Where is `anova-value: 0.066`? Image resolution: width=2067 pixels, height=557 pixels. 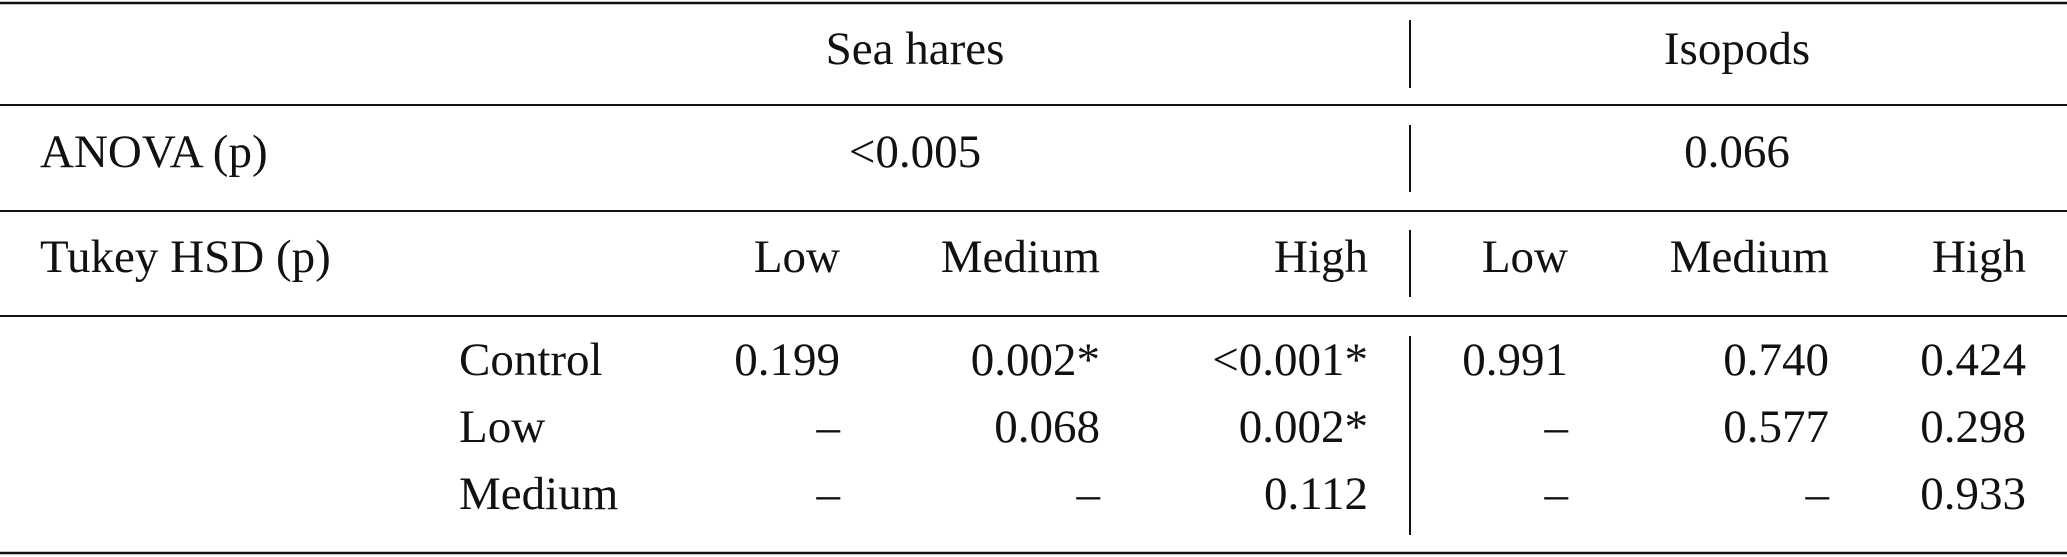
anova-value: 0.066 is located at coordinates (1737, 152).